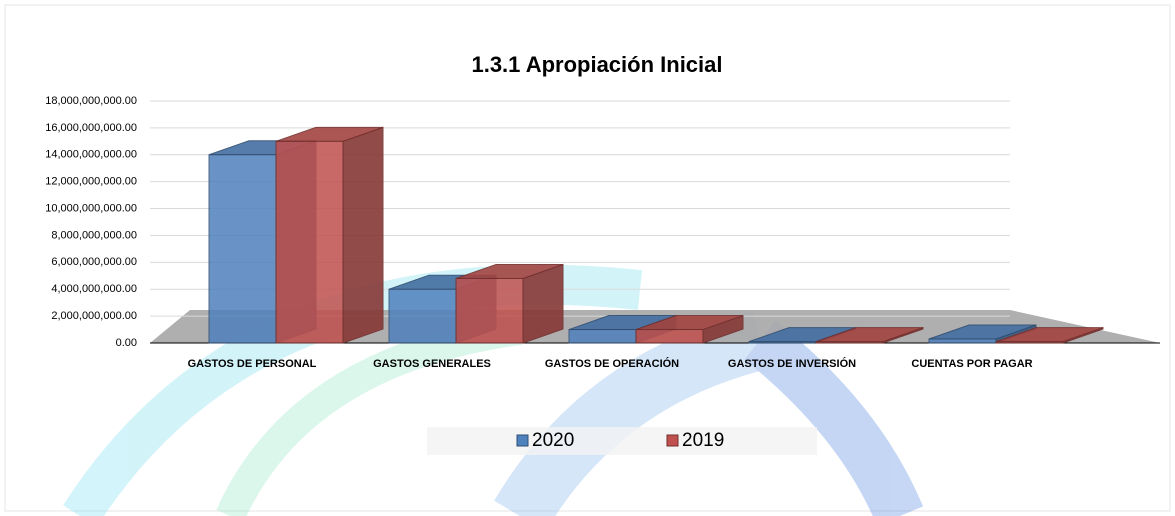 The image size is (1175, 516). I want to click on bar-side, so click(363, 235).